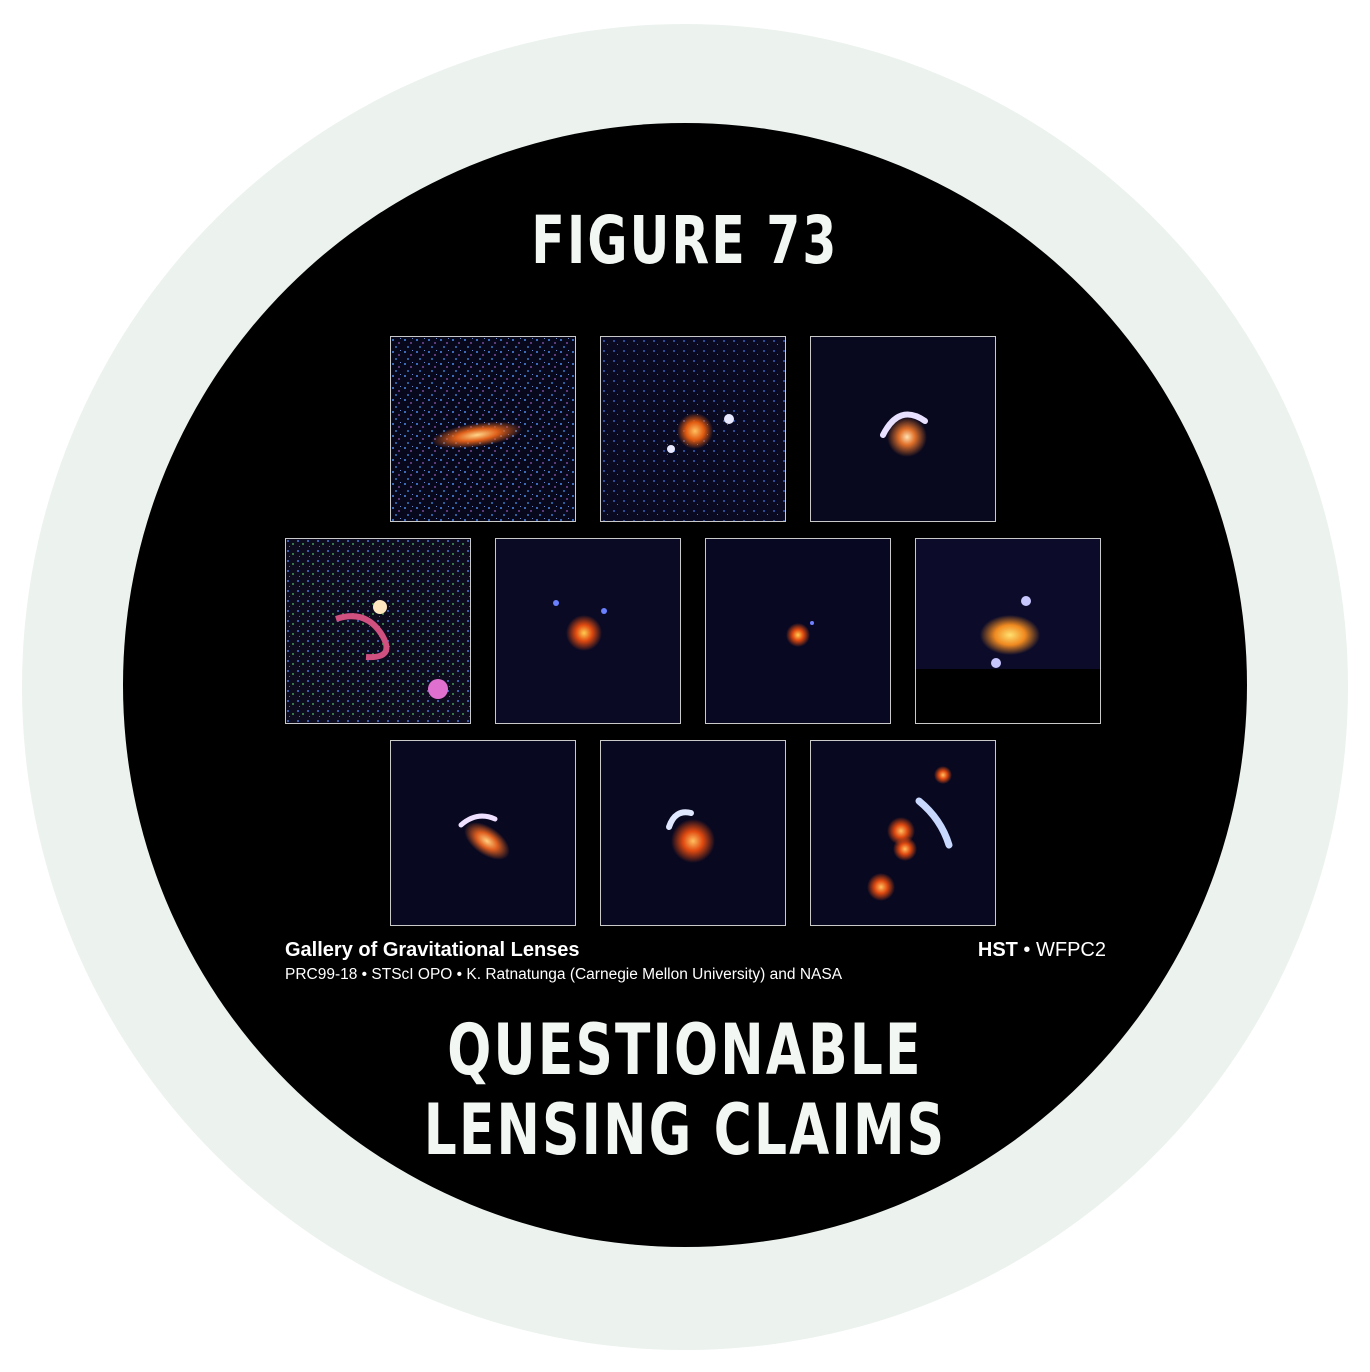  I want to click on headline-line-2: LENSING CLAIMS, so click(685, 1130).